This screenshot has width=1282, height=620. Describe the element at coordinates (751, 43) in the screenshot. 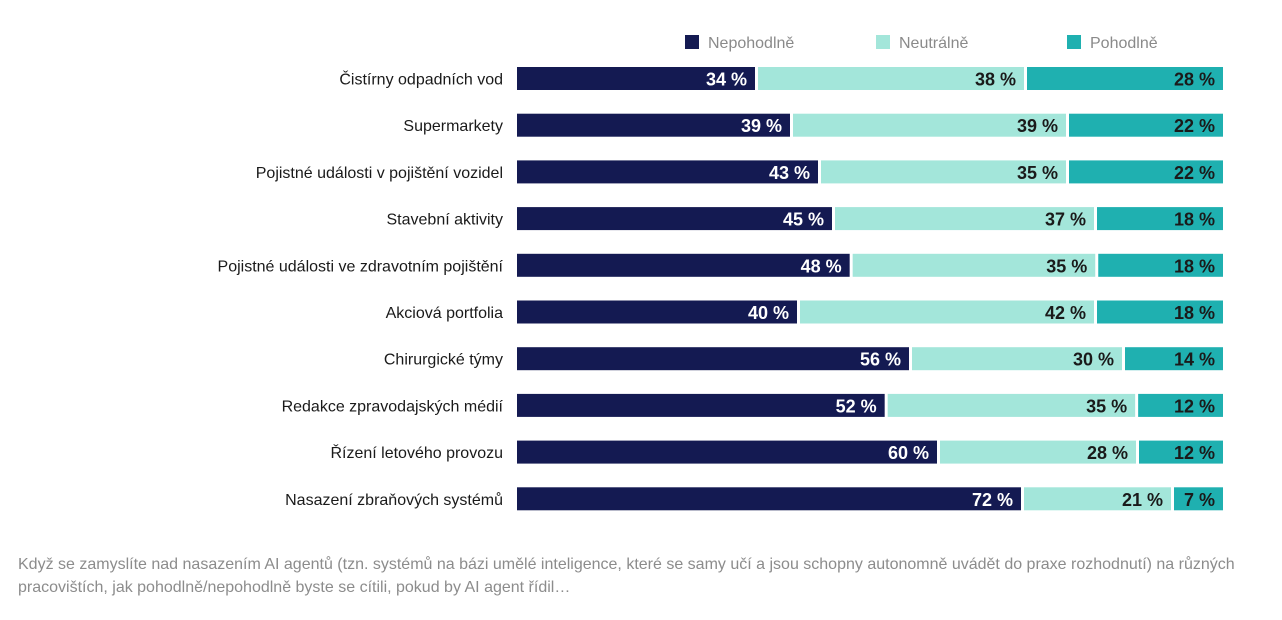

I see `legend-label-nepohodlne: Nepohodlně` at that location.